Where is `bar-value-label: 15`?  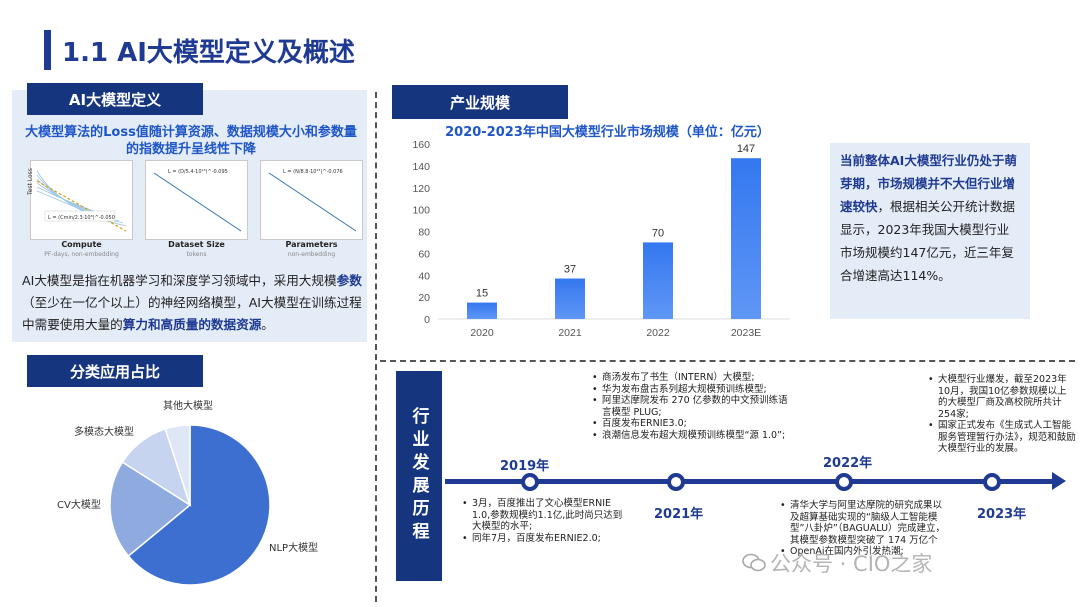
bar-value-label: 15 is located at coordinates (482, 294).